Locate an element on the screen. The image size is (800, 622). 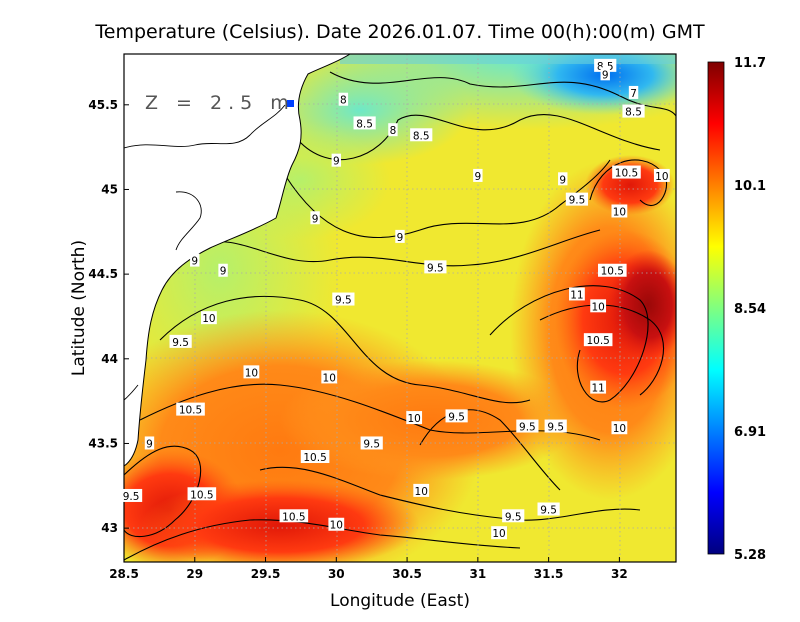
y-tick-label: 43.5 is located at coordinates (103, 443).